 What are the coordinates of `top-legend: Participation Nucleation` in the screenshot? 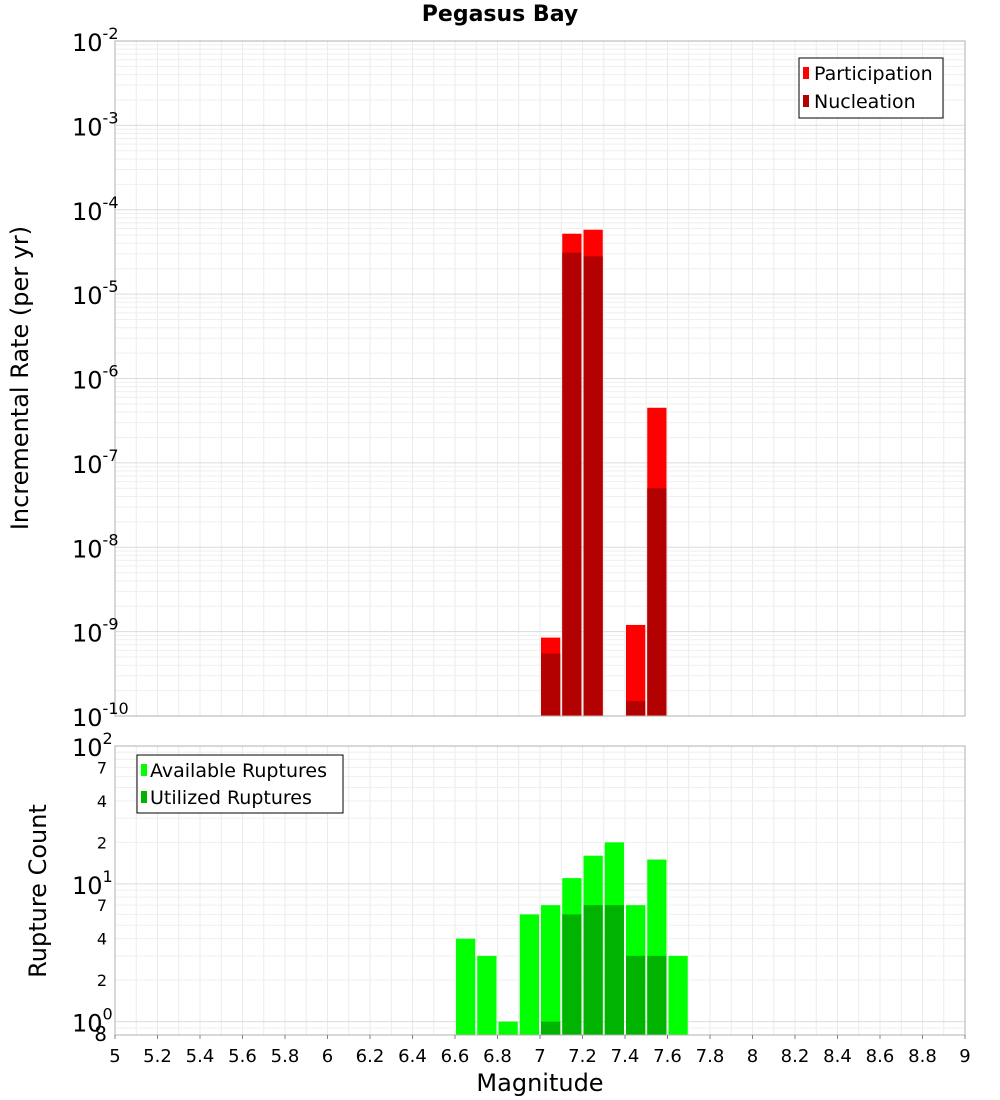 It's located at (871, 88).